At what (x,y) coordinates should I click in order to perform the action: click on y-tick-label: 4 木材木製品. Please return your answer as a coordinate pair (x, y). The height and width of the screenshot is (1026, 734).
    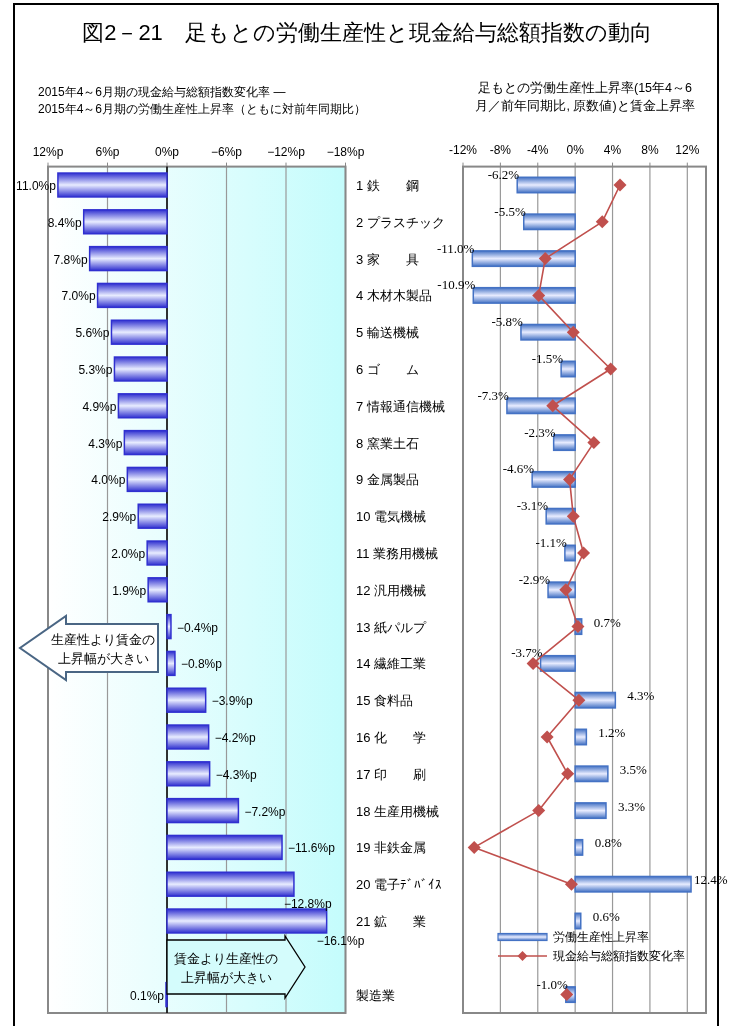
    Looking at the image, I should click on (394, 296).